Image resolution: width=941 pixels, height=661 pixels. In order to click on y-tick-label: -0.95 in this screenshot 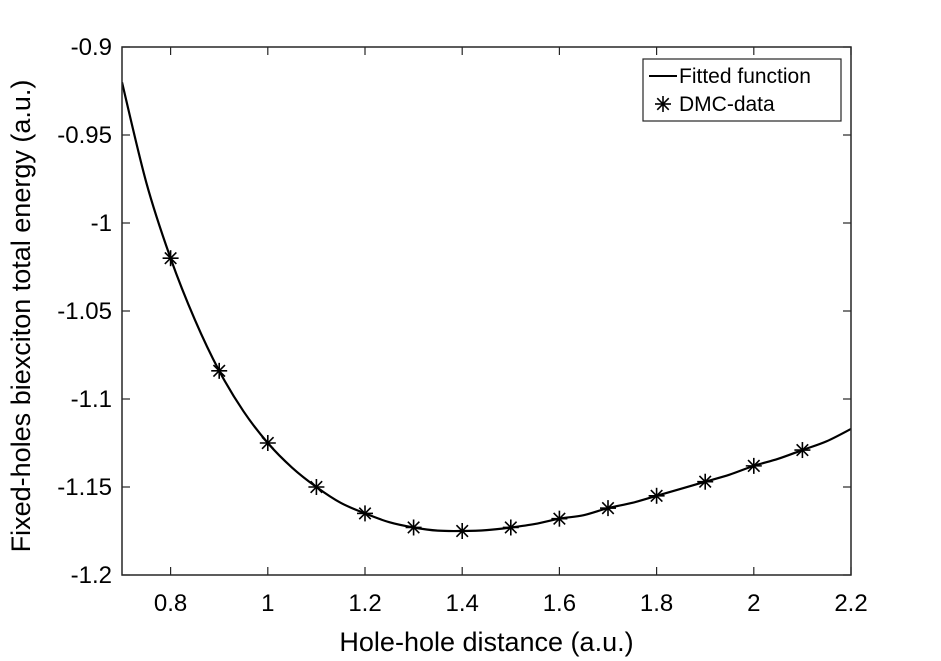, I will do `click(84, 135)`.